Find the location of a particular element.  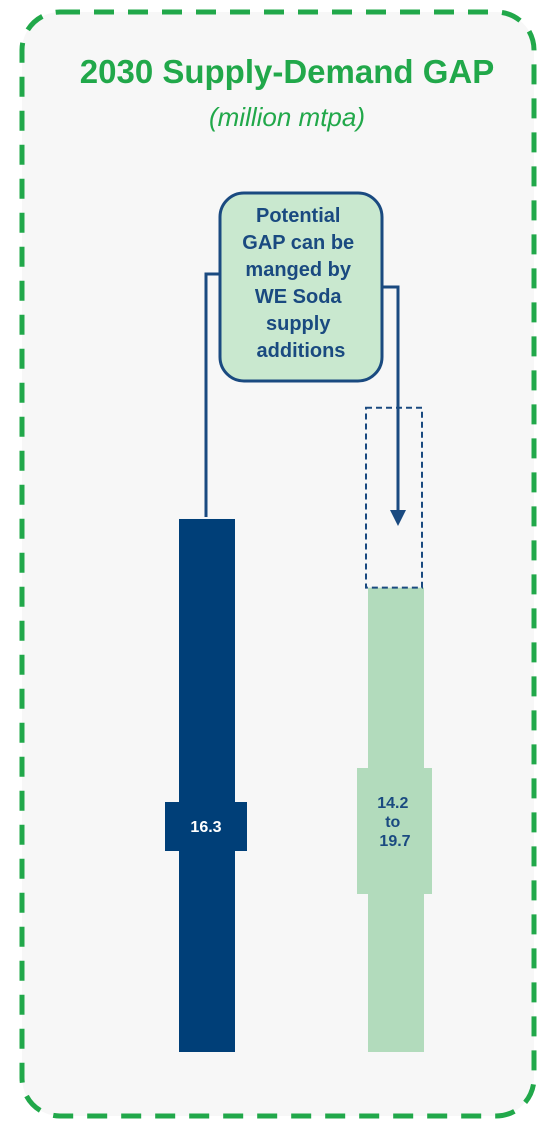

bar-supply-label-box is located at coordinates (394, 831).